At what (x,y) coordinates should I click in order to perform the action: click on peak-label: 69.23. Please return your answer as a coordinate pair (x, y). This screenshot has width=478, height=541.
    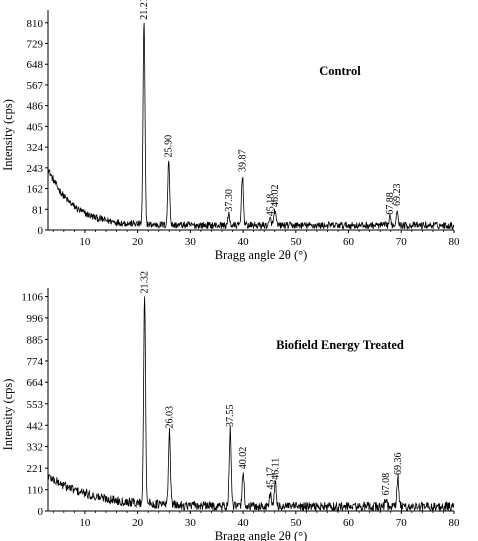
    Looking at the image, I should click on (397, 195).